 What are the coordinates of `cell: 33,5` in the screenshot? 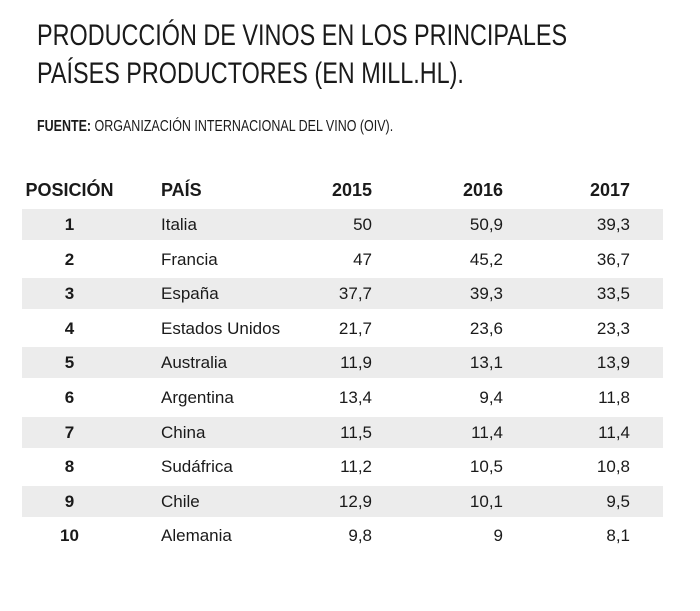 It's located at (613, 294).